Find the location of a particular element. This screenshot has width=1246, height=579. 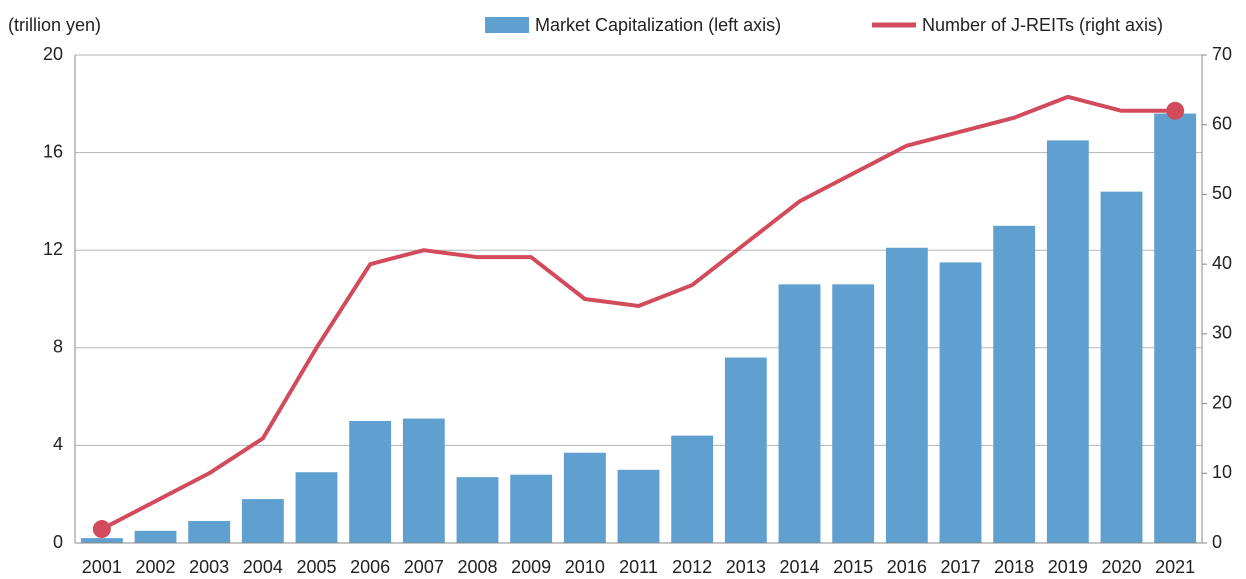

y-axis-label: (trillion yen) is located at coordinates (54, 25).